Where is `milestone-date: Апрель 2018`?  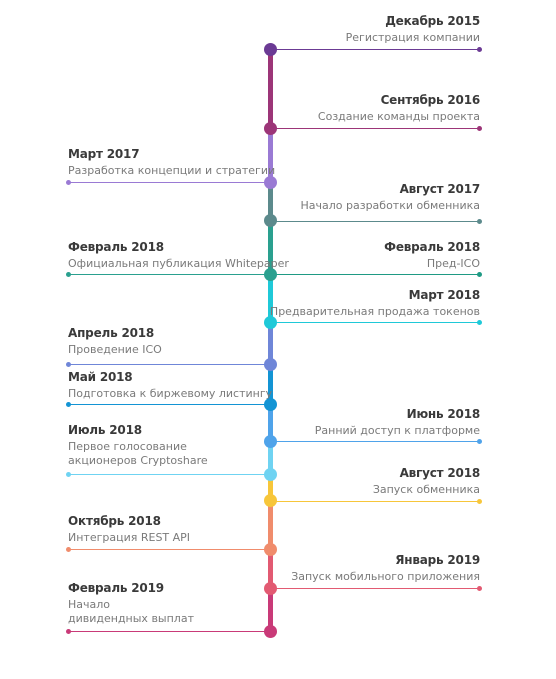
milestone-date: Апрель 2018 is located at coordinates (111, 333).